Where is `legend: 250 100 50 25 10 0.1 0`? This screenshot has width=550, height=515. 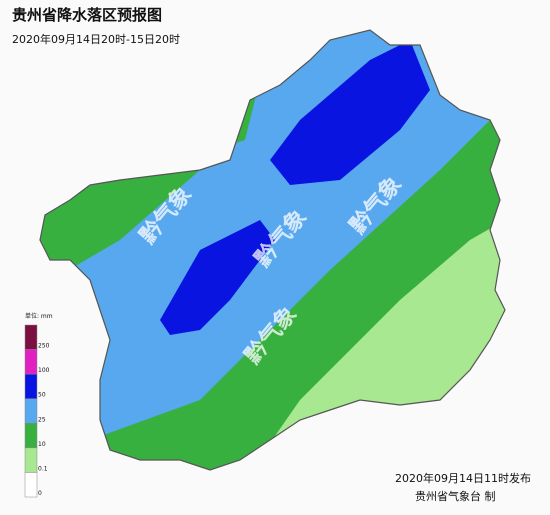 legend: 250 100 50 25 10 0.1 0 is located at coordinates (37, 411).